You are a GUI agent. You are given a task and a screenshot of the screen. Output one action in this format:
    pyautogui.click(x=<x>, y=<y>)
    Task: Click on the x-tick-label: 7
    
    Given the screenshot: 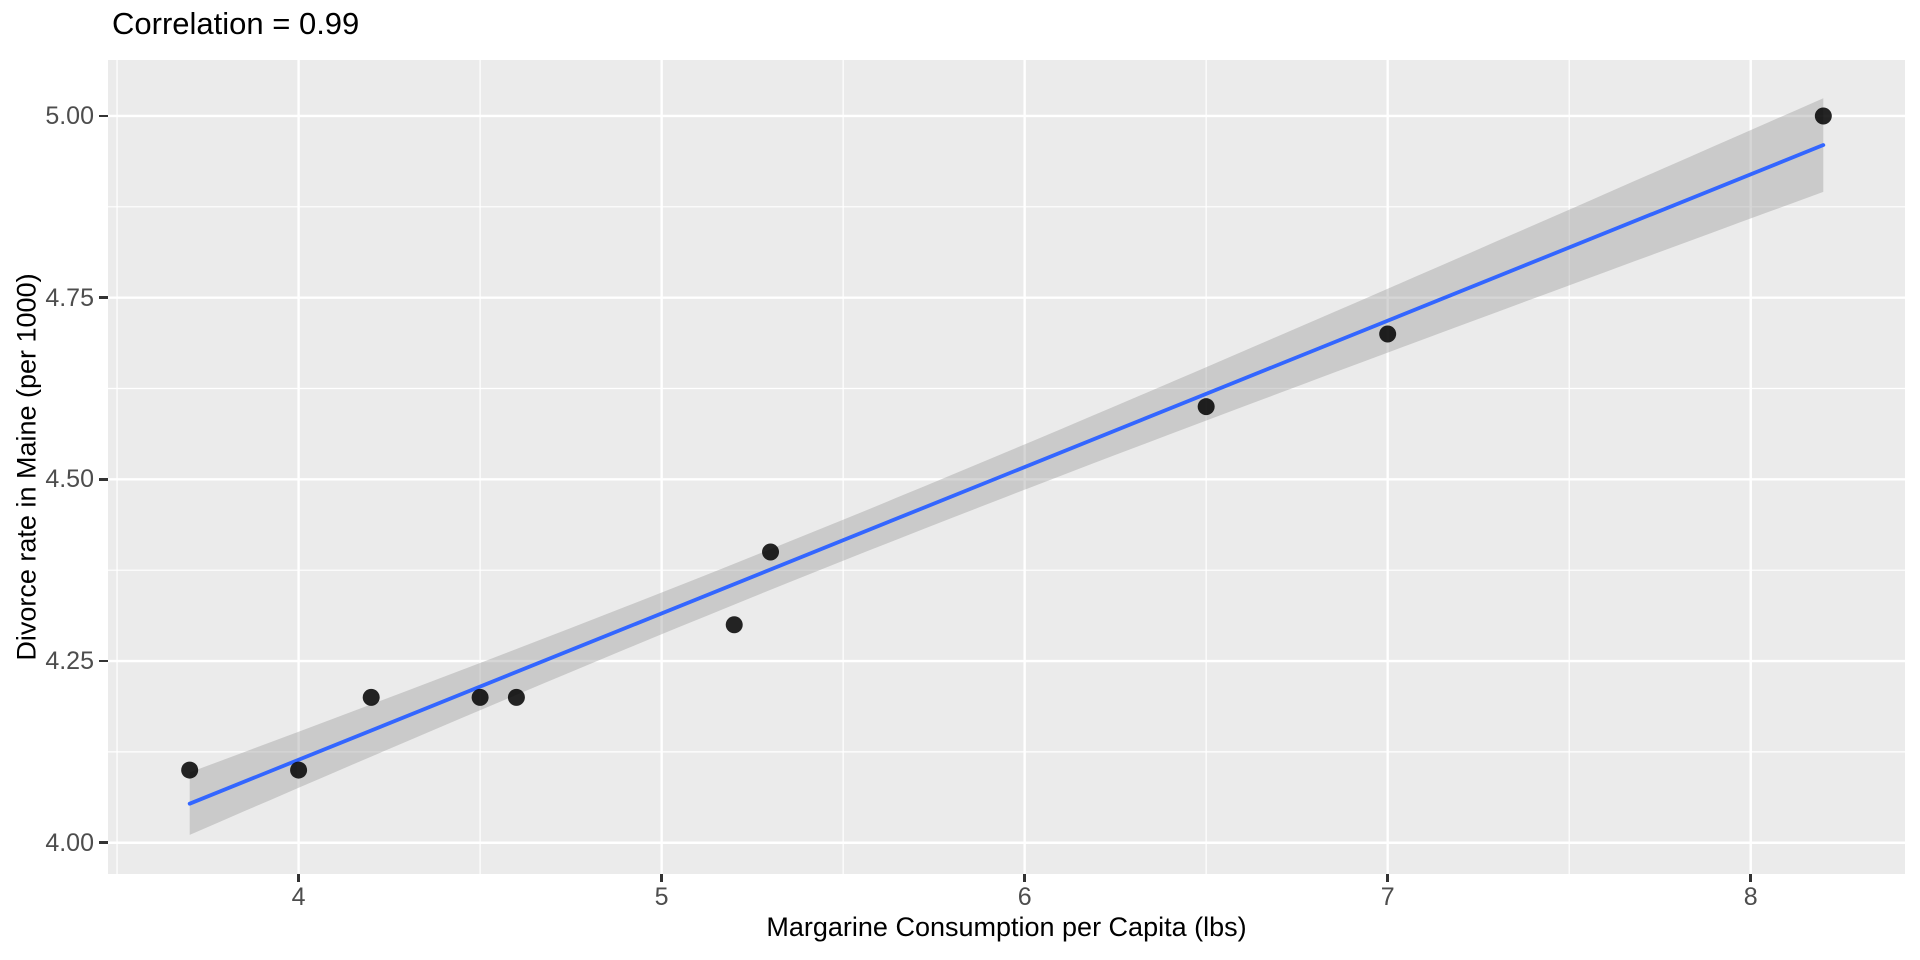 What is the action you would take?
    pyautogui.click(x=1387, y=897)
    